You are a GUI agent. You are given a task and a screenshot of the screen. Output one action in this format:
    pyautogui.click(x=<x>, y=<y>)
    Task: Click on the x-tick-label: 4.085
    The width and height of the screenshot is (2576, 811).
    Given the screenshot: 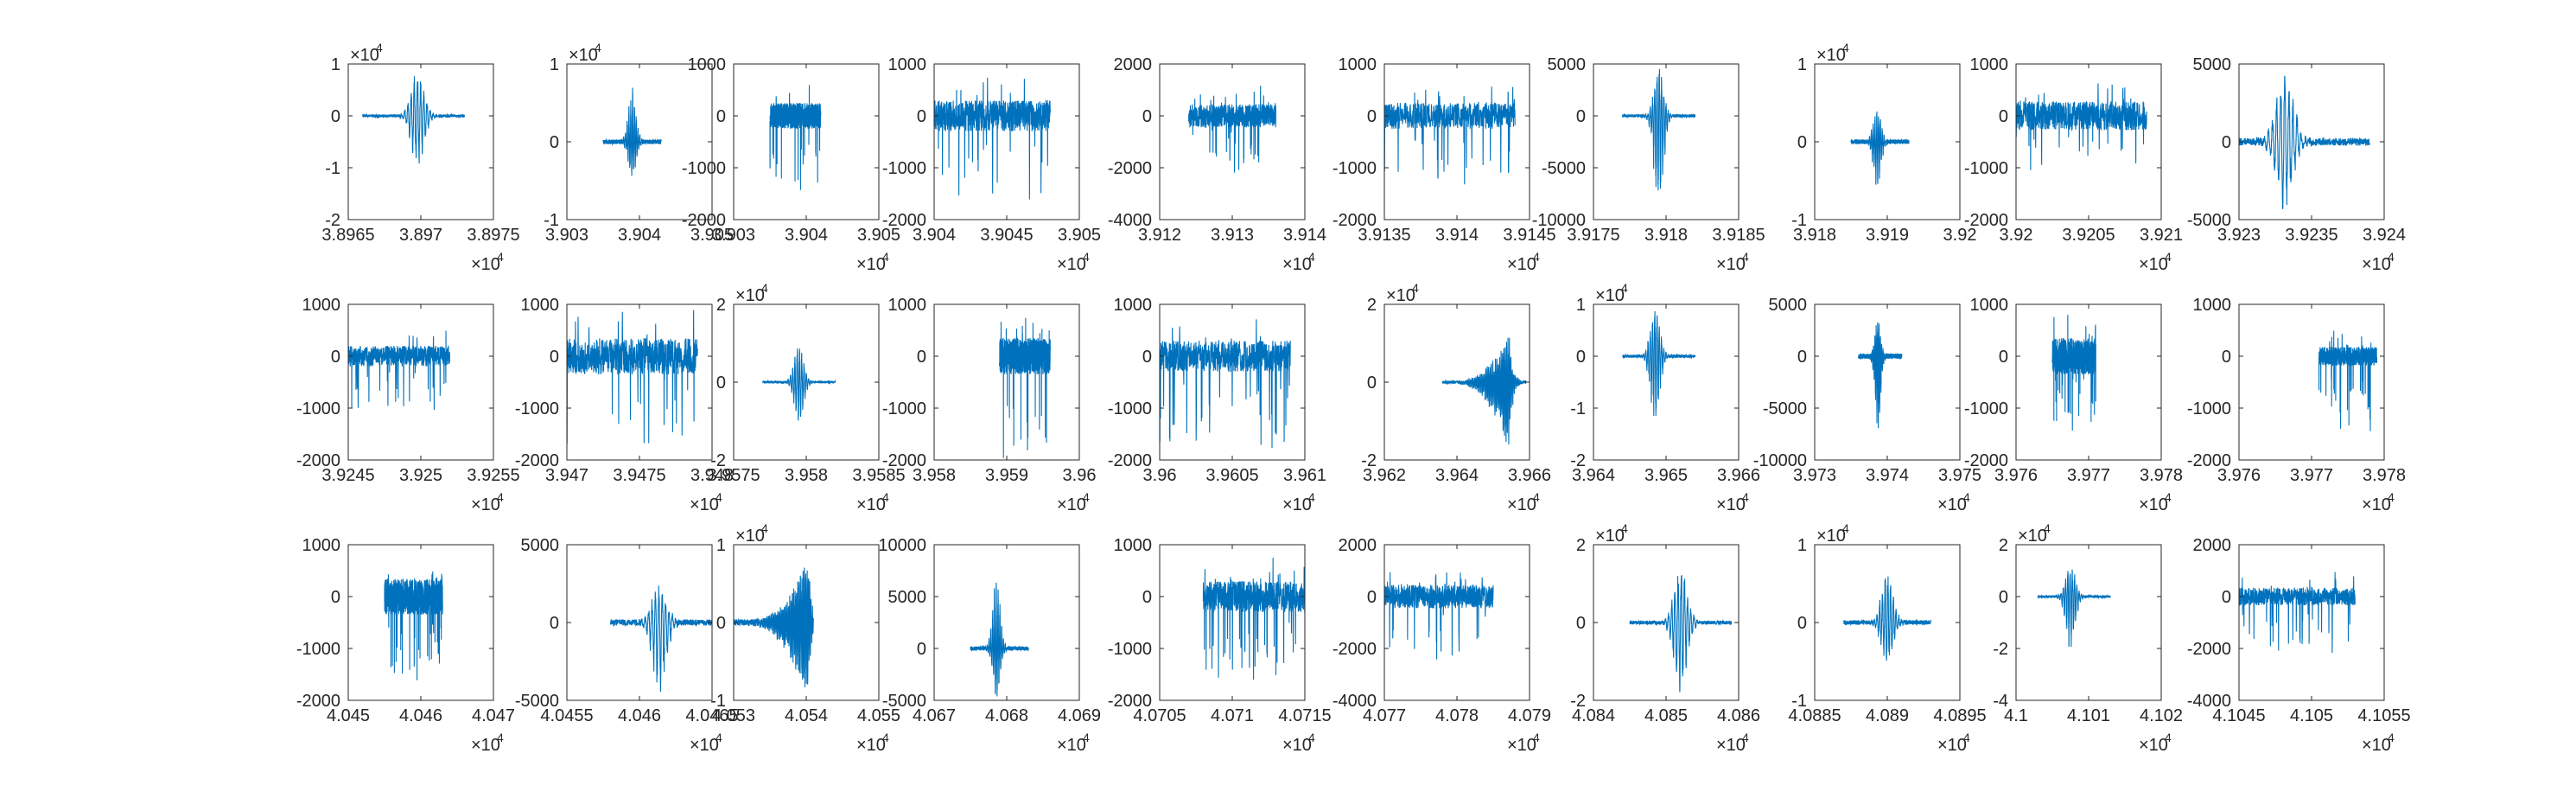 What is the action you would take?
    pyautogui.click(x=1666, y=715)
    